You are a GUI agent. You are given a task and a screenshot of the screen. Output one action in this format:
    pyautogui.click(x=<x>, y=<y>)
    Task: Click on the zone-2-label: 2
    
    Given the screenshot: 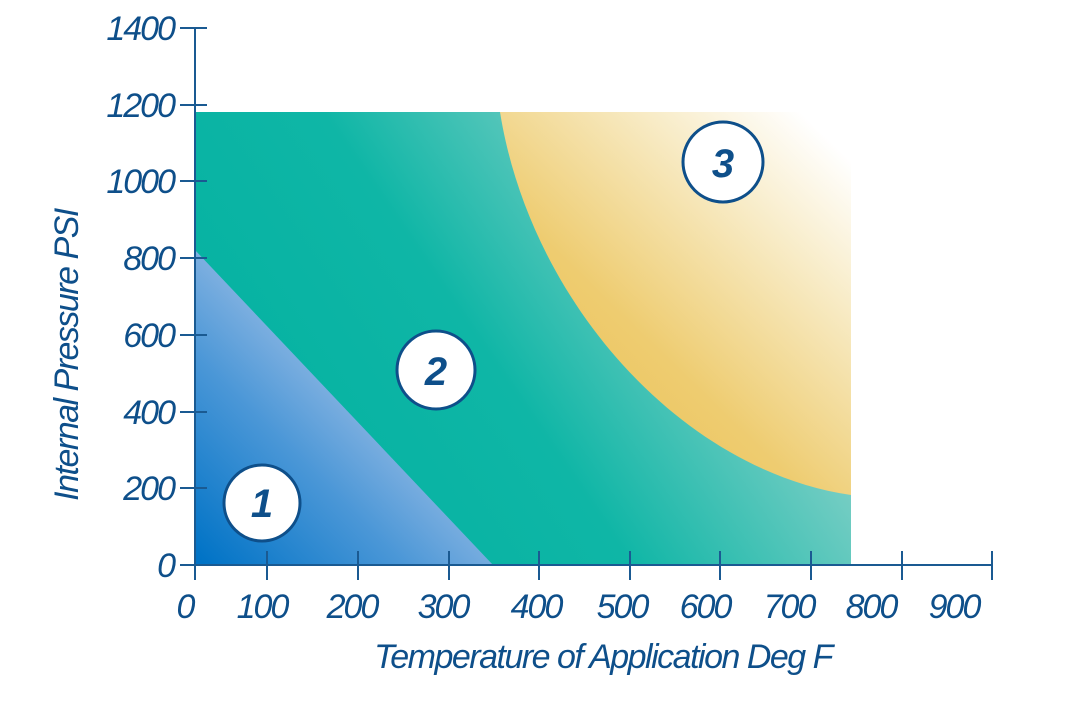 What is the action you would take?
    pyautogui.click(x=435, y=372)
    